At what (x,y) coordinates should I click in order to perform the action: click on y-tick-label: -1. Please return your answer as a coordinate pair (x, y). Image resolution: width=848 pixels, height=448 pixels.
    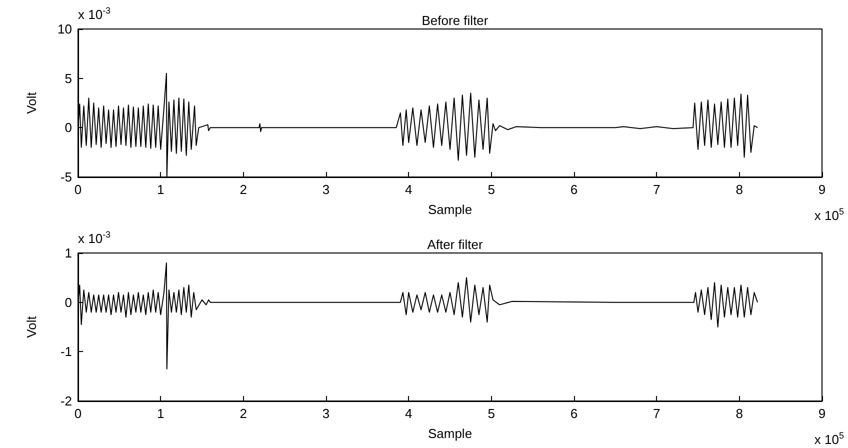
    Looking at the image, I should click on (66, 352).